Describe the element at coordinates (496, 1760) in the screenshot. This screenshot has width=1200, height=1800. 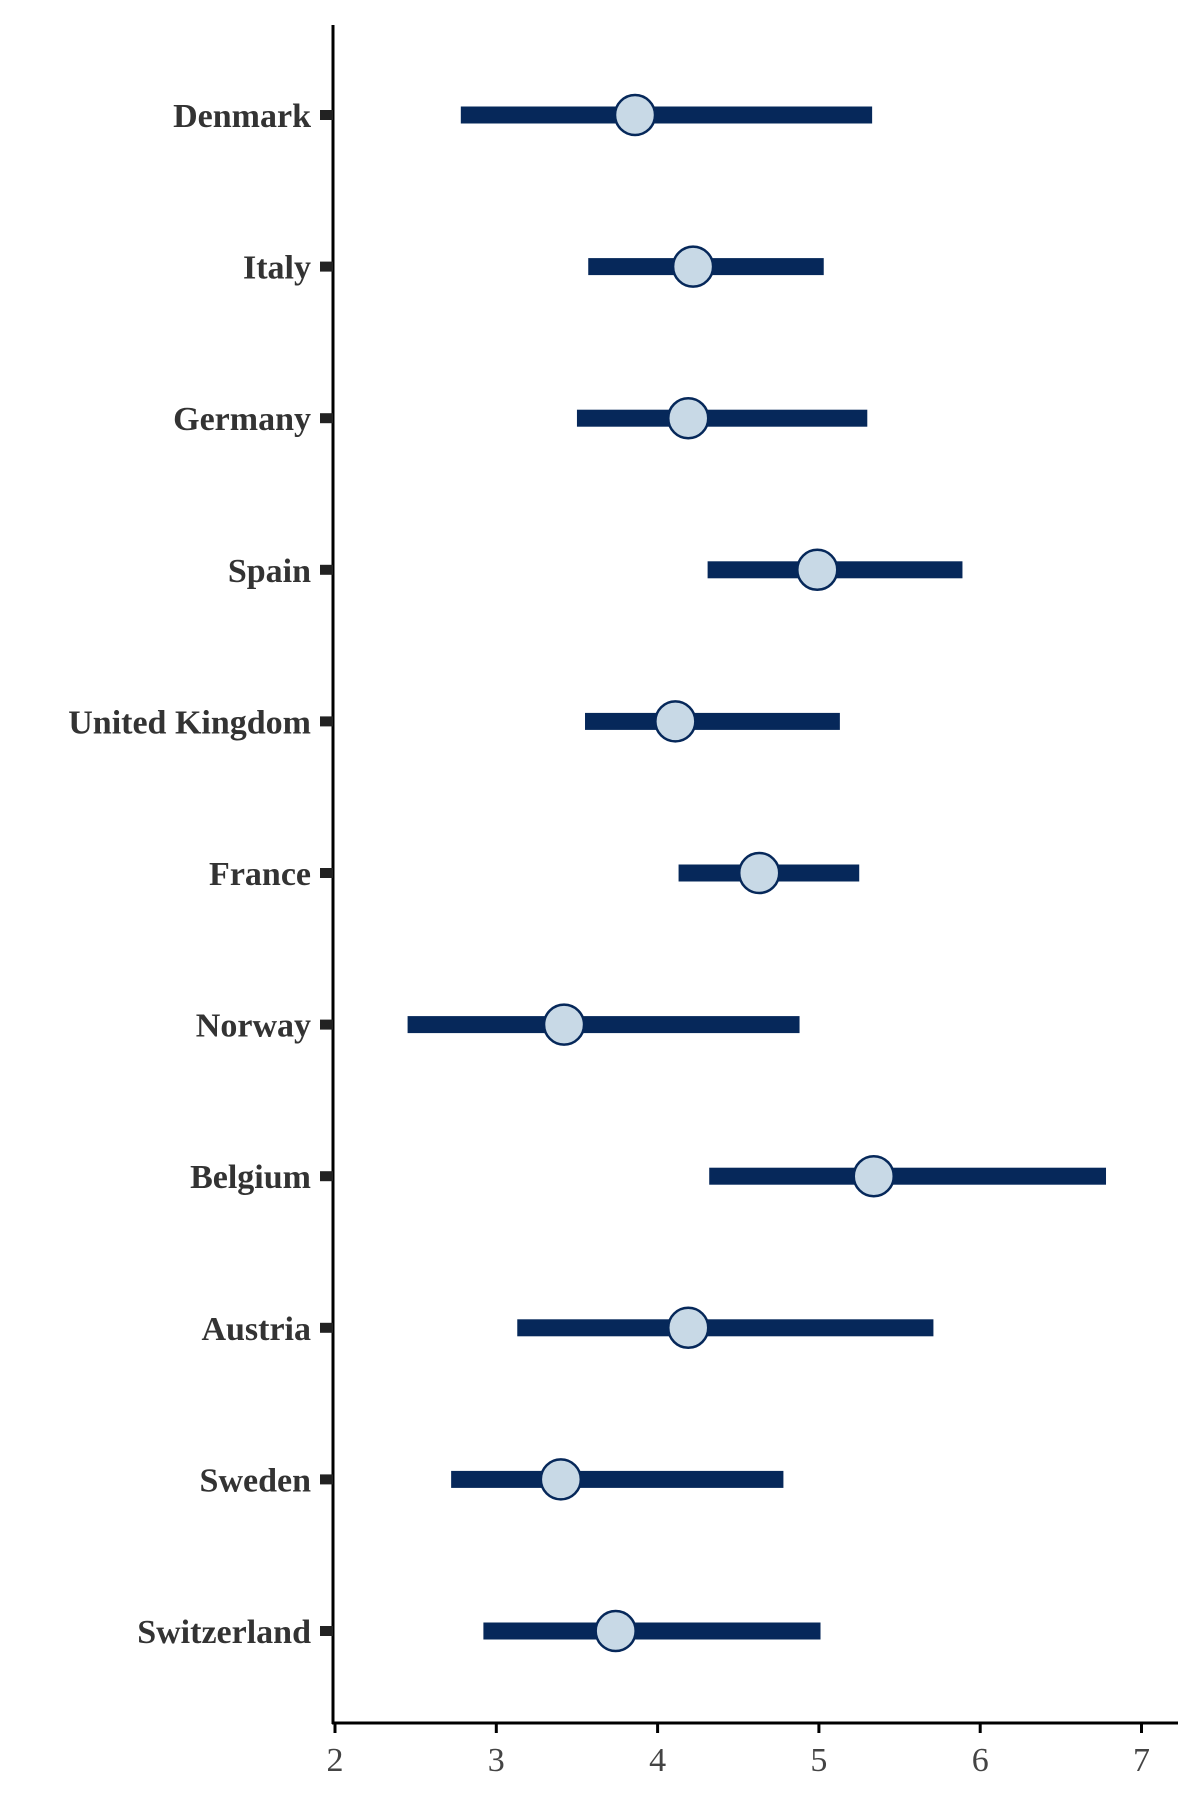
I see `x-tick-label: 3` at that location.